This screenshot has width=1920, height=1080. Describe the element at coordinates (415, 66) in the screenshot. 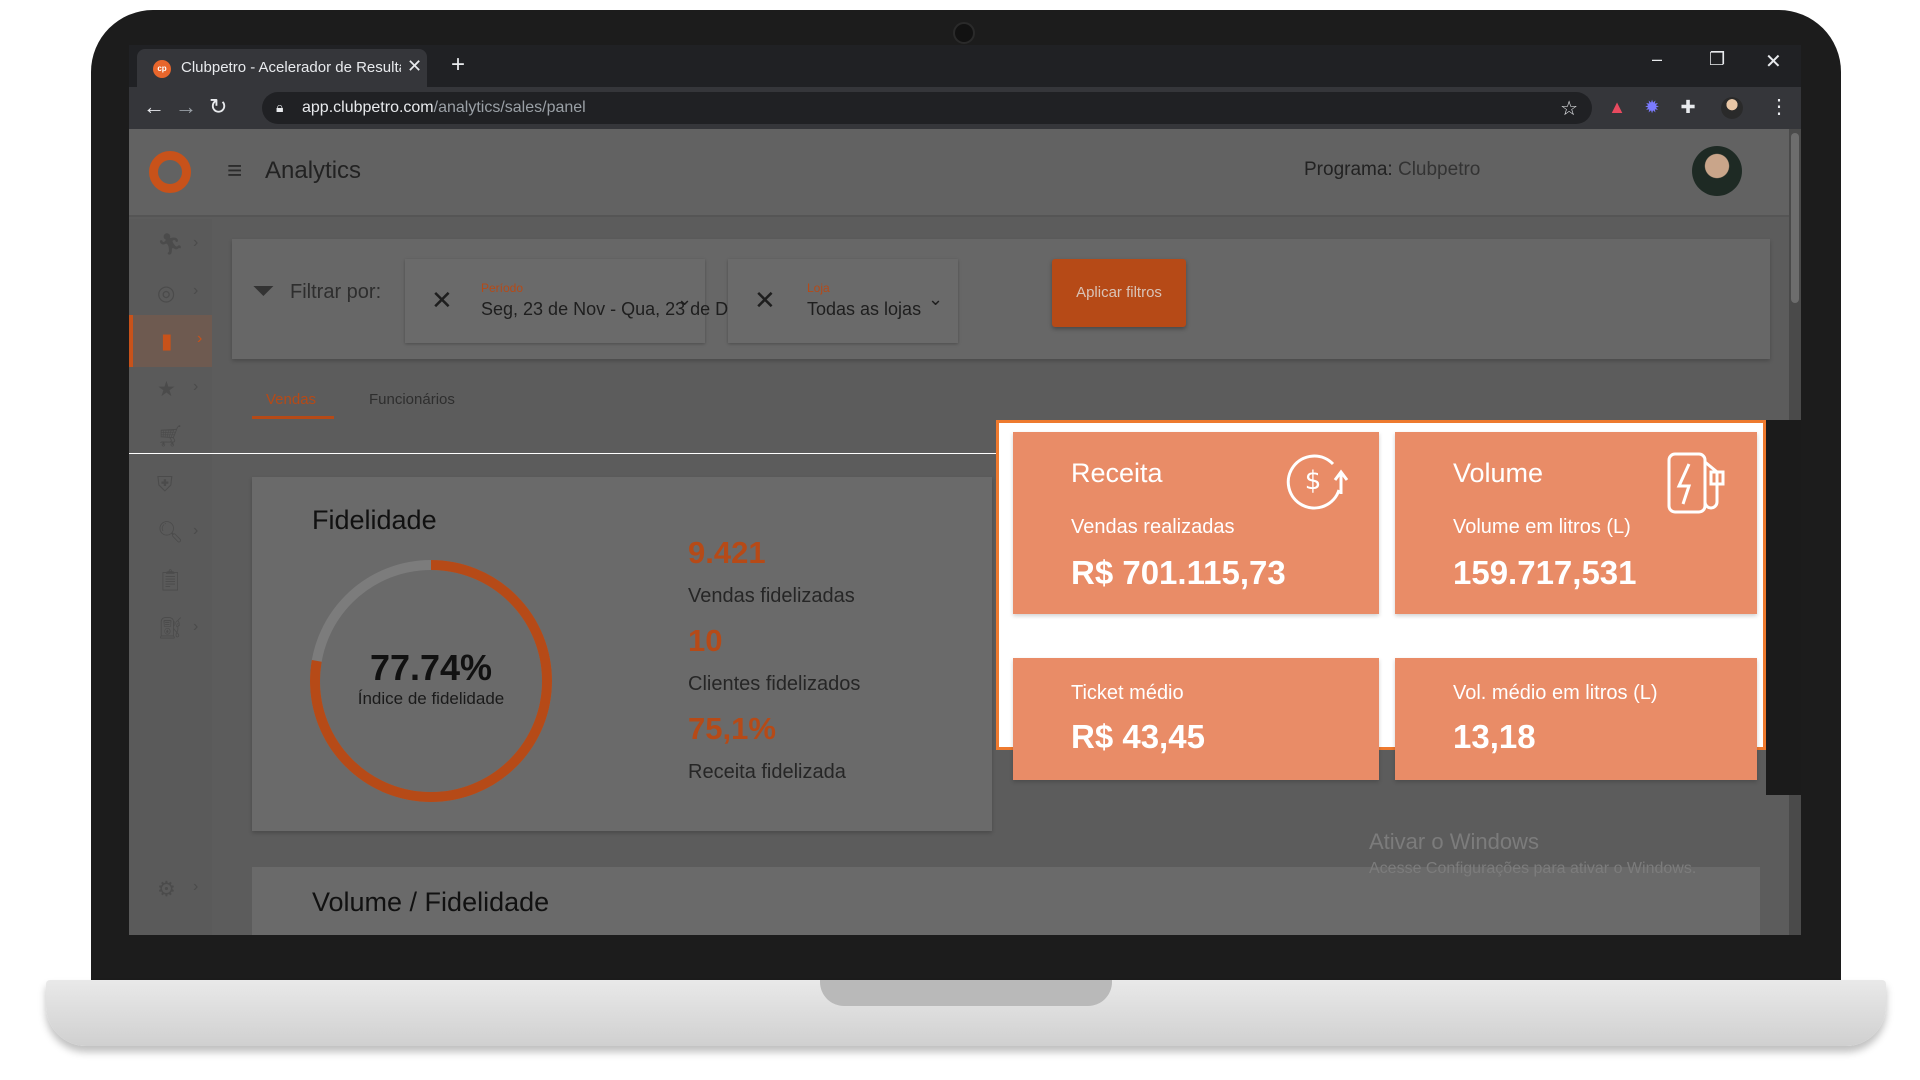

I see `tab-close-icon: ✕` at that location.